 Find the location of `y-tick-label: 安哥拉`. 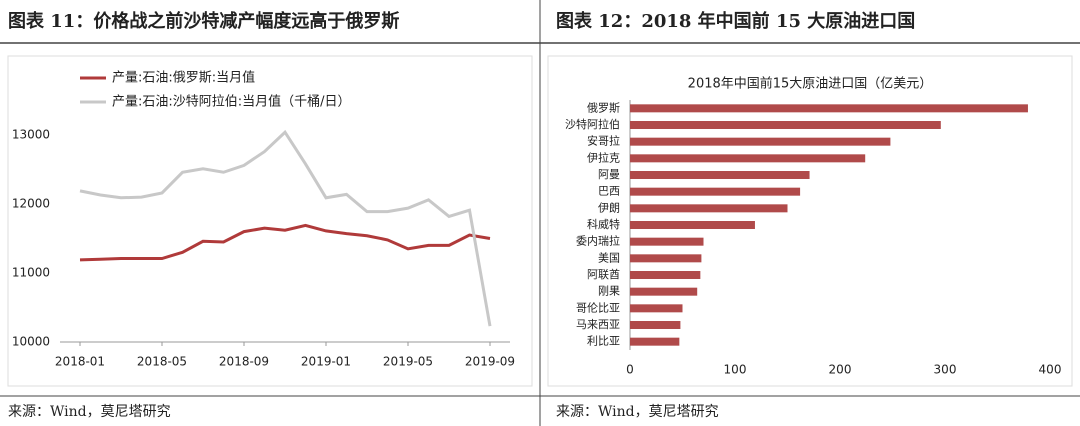

y-tick-label: 安哥拉 is located at coordinates (603, 141).